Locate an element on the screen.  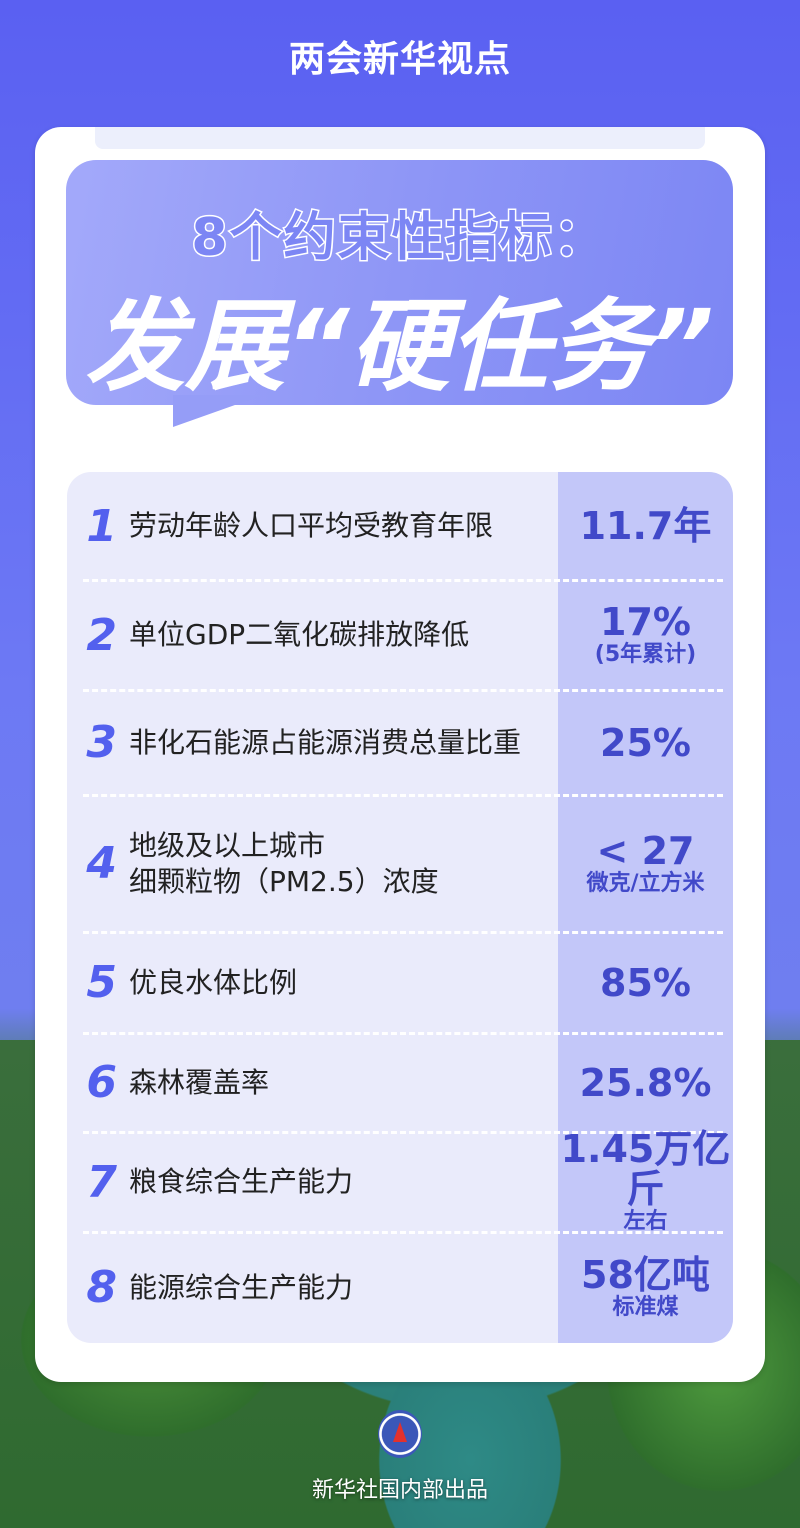
indicator-value-cell: 85% is located at coordinates (645, 983).